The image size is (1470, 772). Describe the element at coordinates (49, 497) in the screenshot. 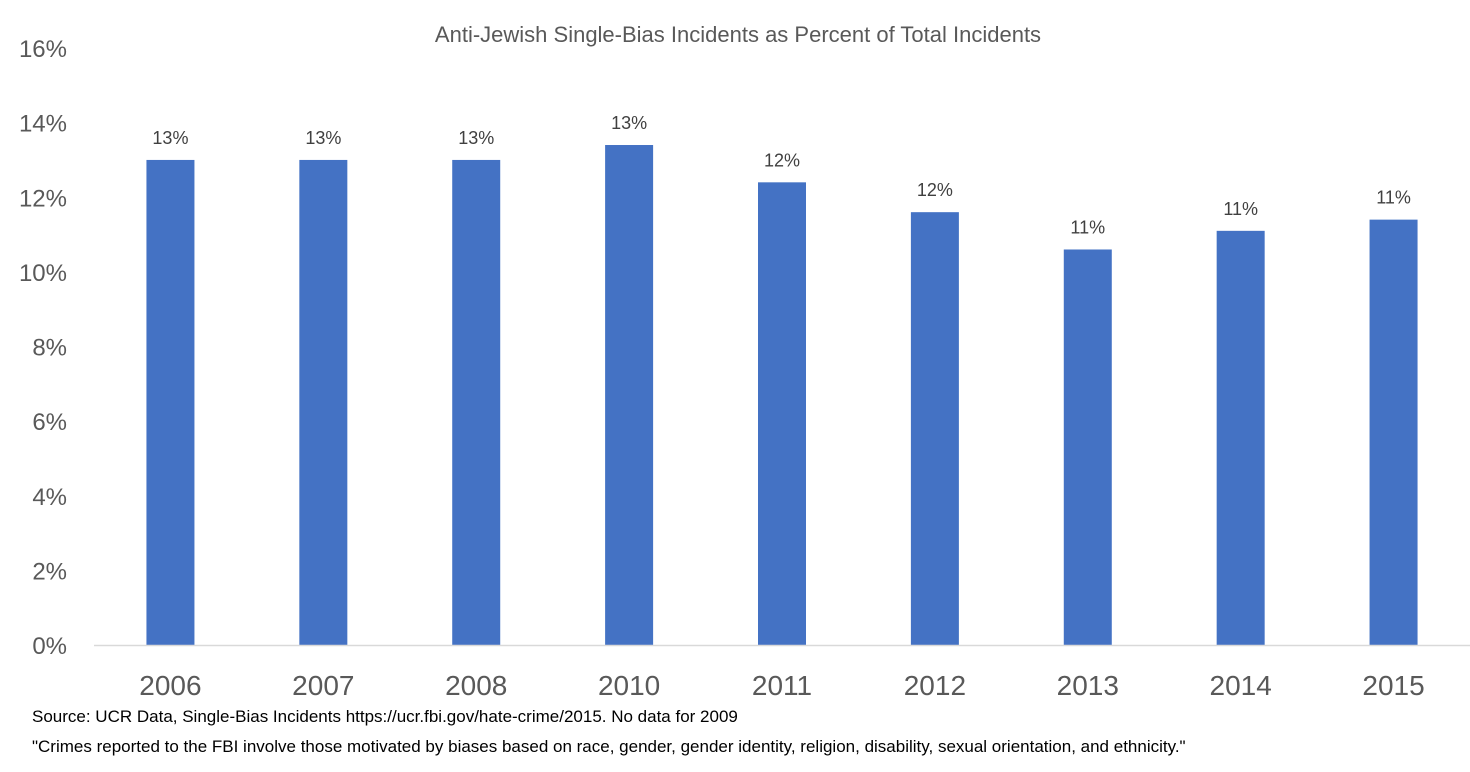

I see `y-tick-label: 4%` at that location.